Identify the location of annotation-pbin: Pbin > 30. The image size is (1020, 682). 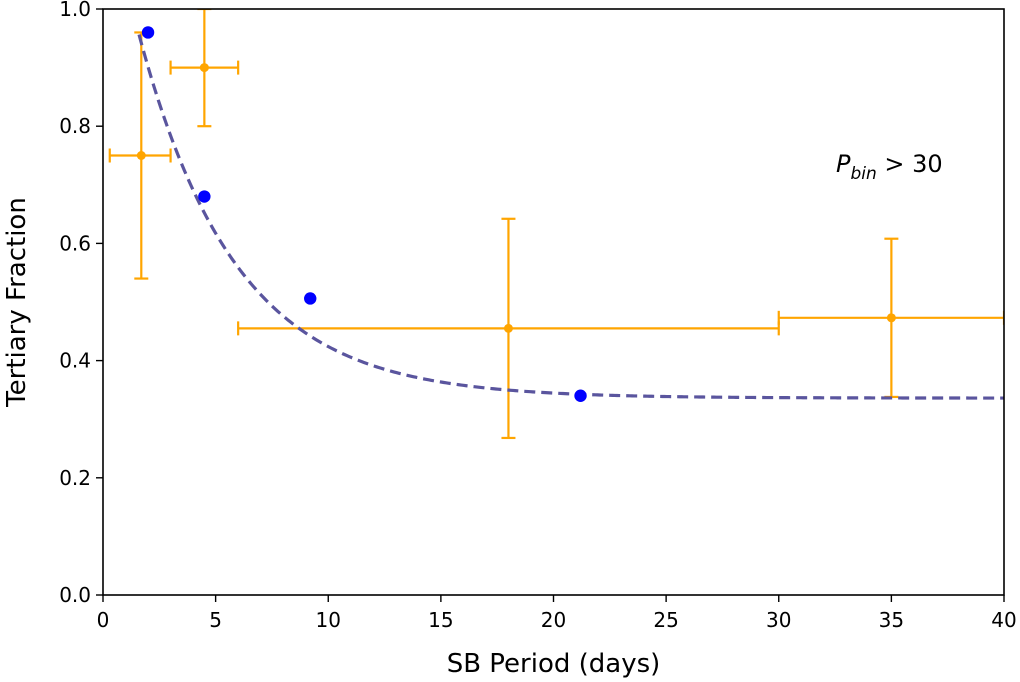
(889, 167).